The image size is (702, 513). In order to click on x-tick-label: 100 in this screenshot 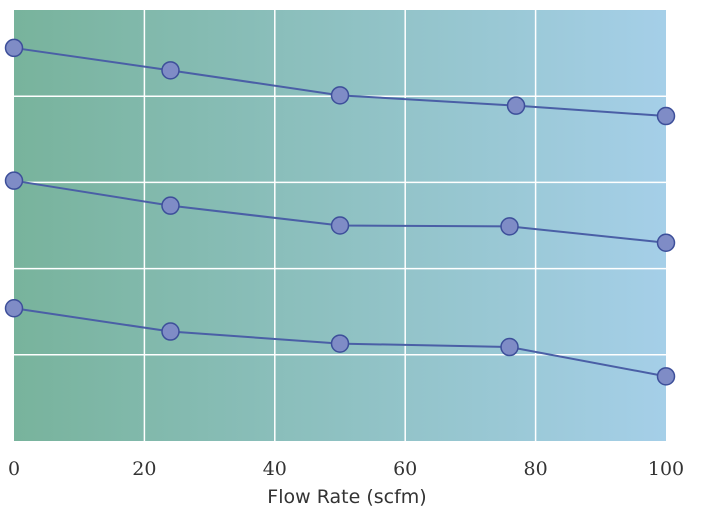, I will do `click(666, 469)`.